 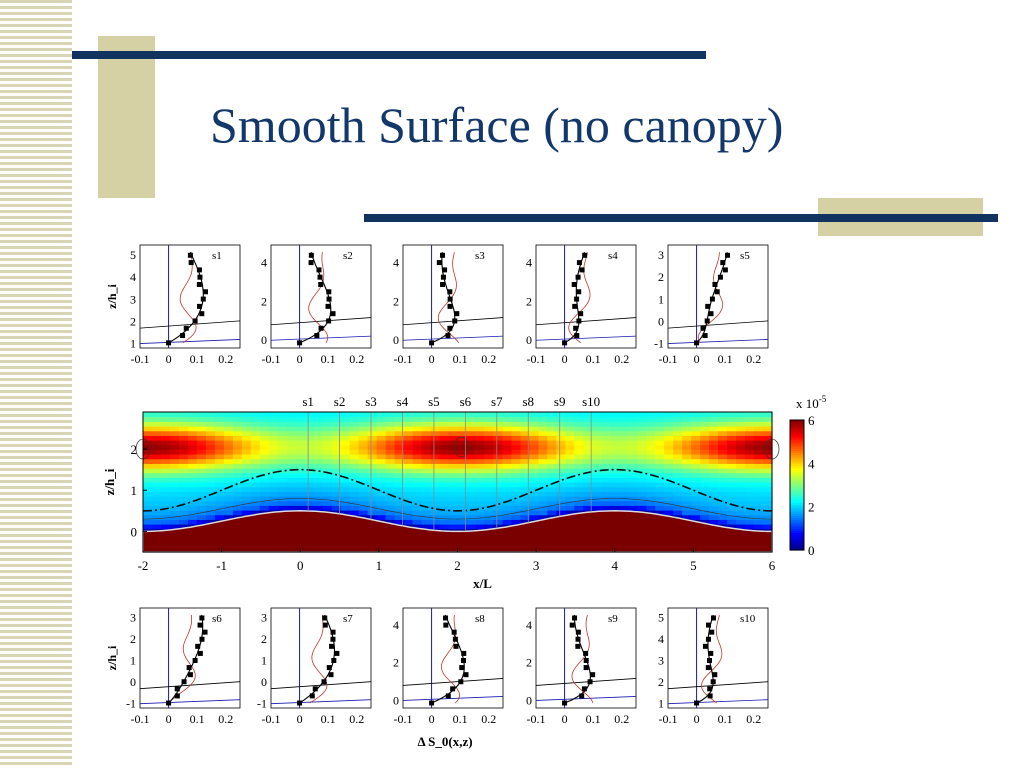 What do you see at coordinates (133, 321) in the screenshot?
I see `panel-y-tick: 2` at bounding box center [133, 321].